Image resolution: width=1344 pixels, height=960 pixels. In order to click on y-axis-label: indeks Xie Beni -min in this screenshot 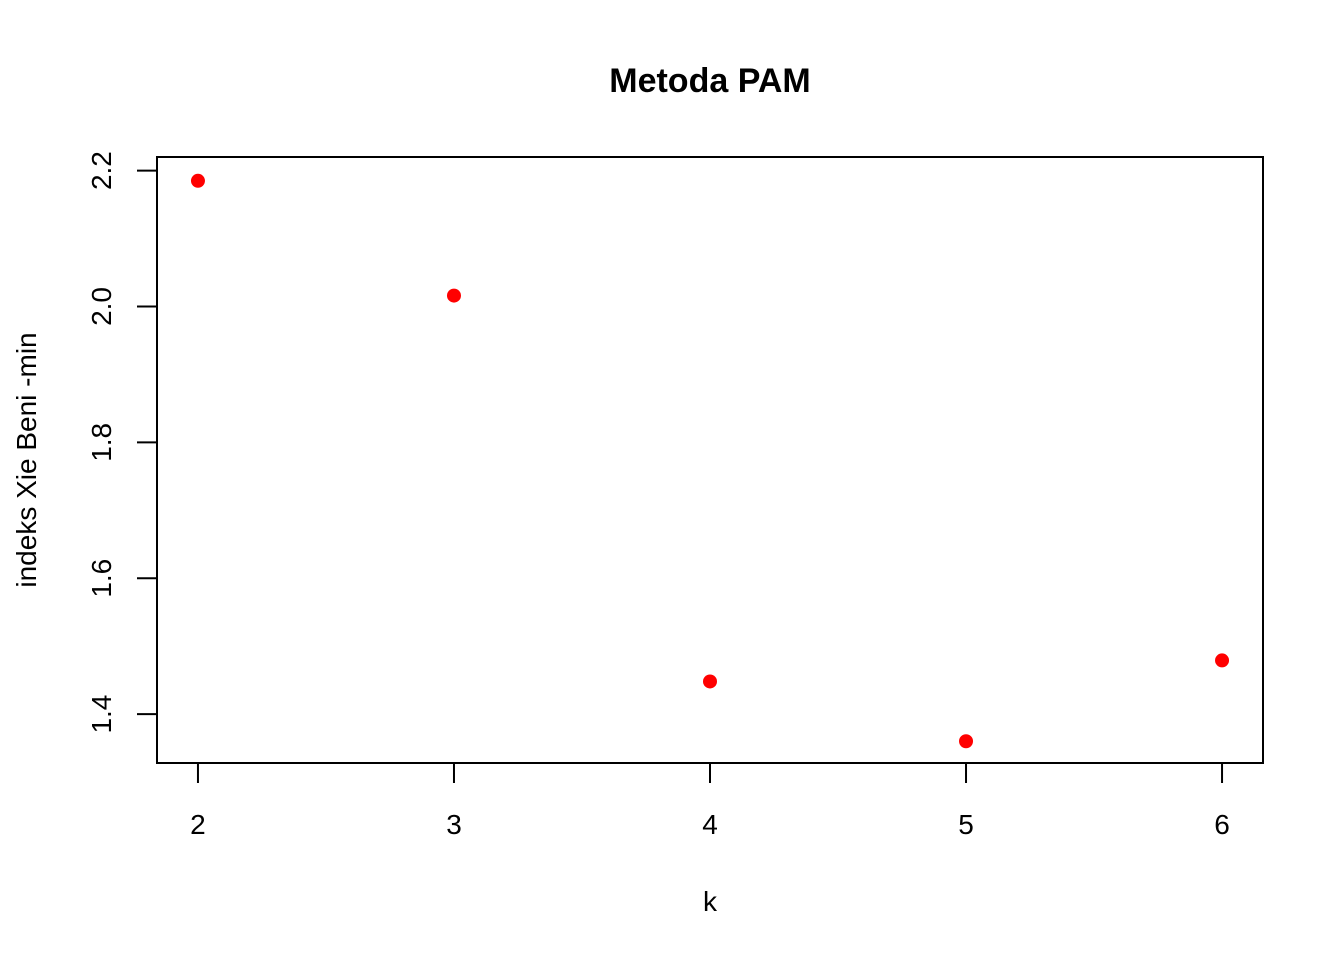, I will do `click(26, 459)`.